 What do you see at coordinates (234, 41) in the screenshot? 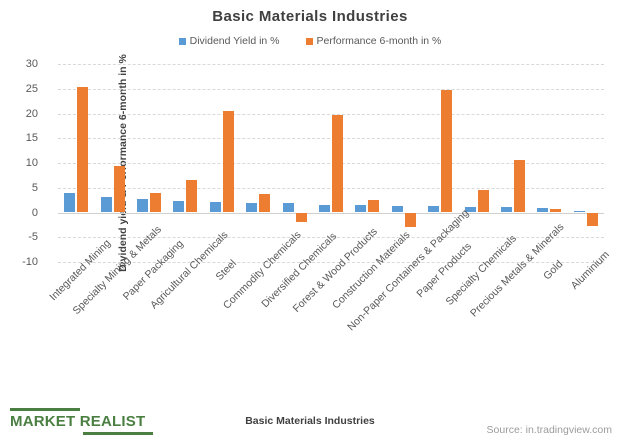
I see `legend-label: Dividend Yield in %` at bounding box center [234, 41].